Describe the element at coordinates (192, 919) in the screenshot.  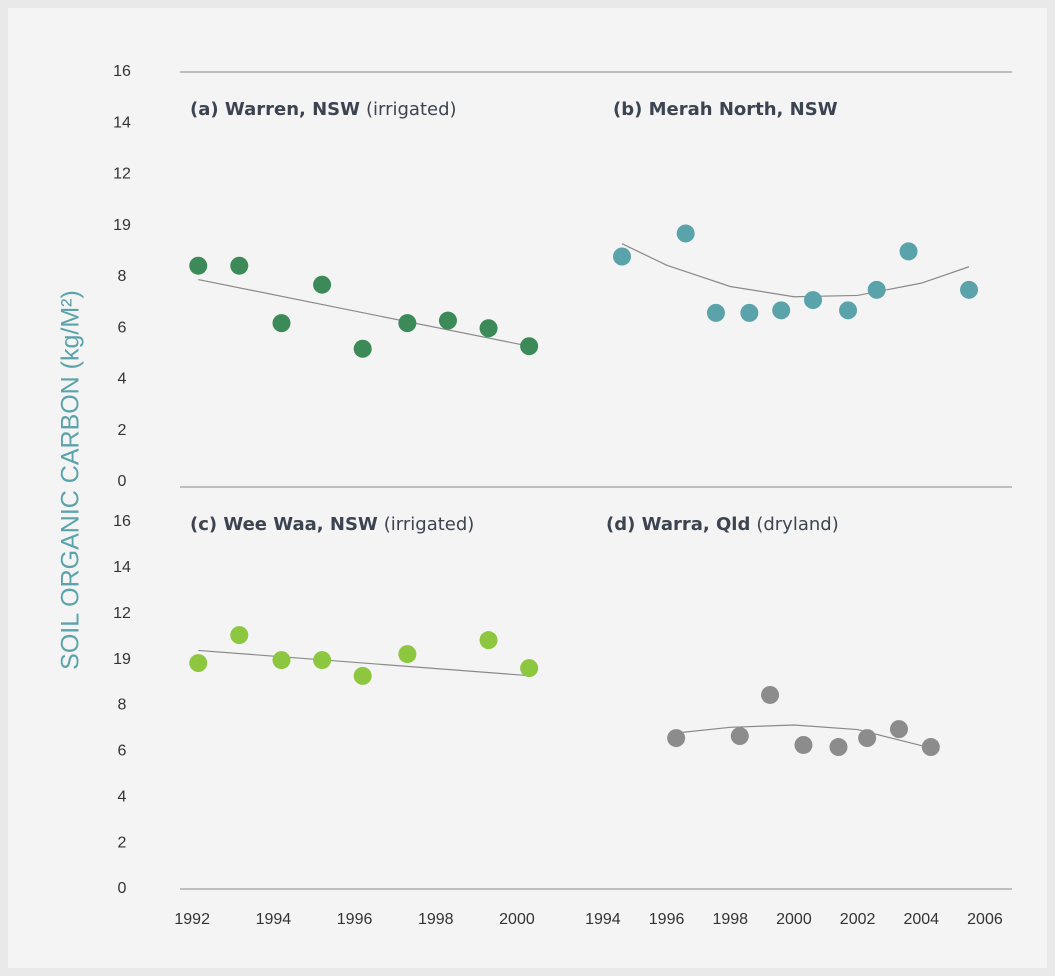
I see `x-tick-label: 1992` at that location.